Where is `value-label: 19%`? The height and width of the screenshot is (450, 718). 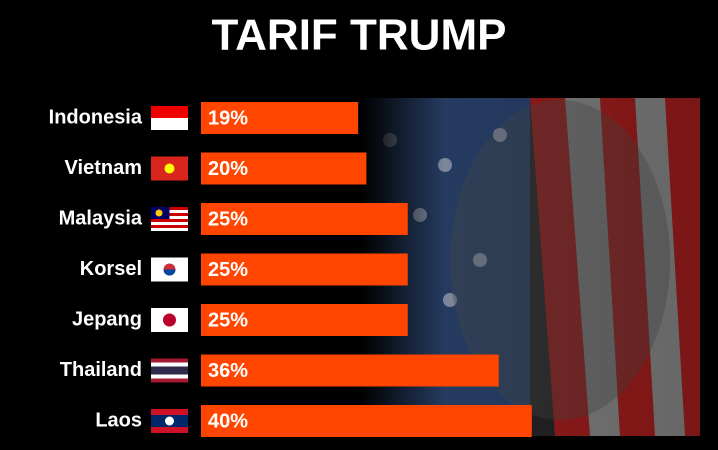 value-label: 19% is located at coordinates (228, 118).